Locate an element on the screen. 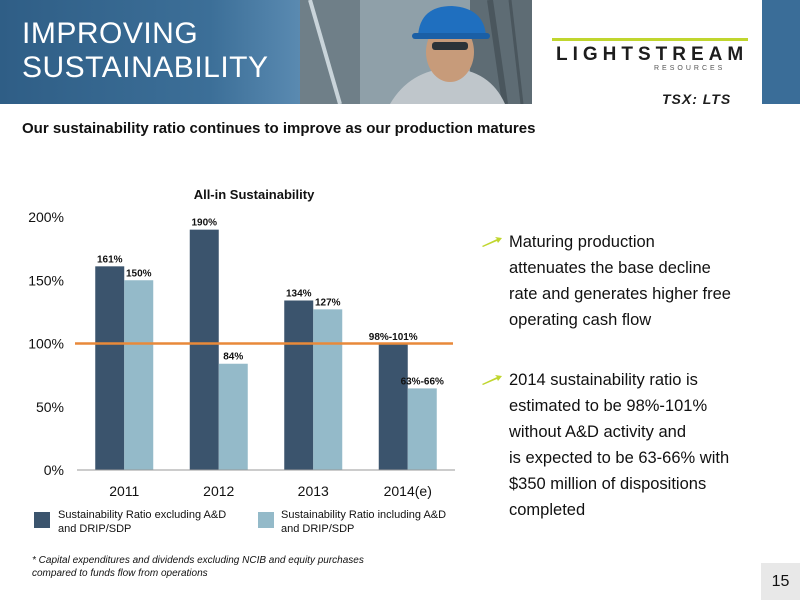 The height and width of the screenshot is (600, 800). bar-data-label: 161% is located at coordinates (110, 259).